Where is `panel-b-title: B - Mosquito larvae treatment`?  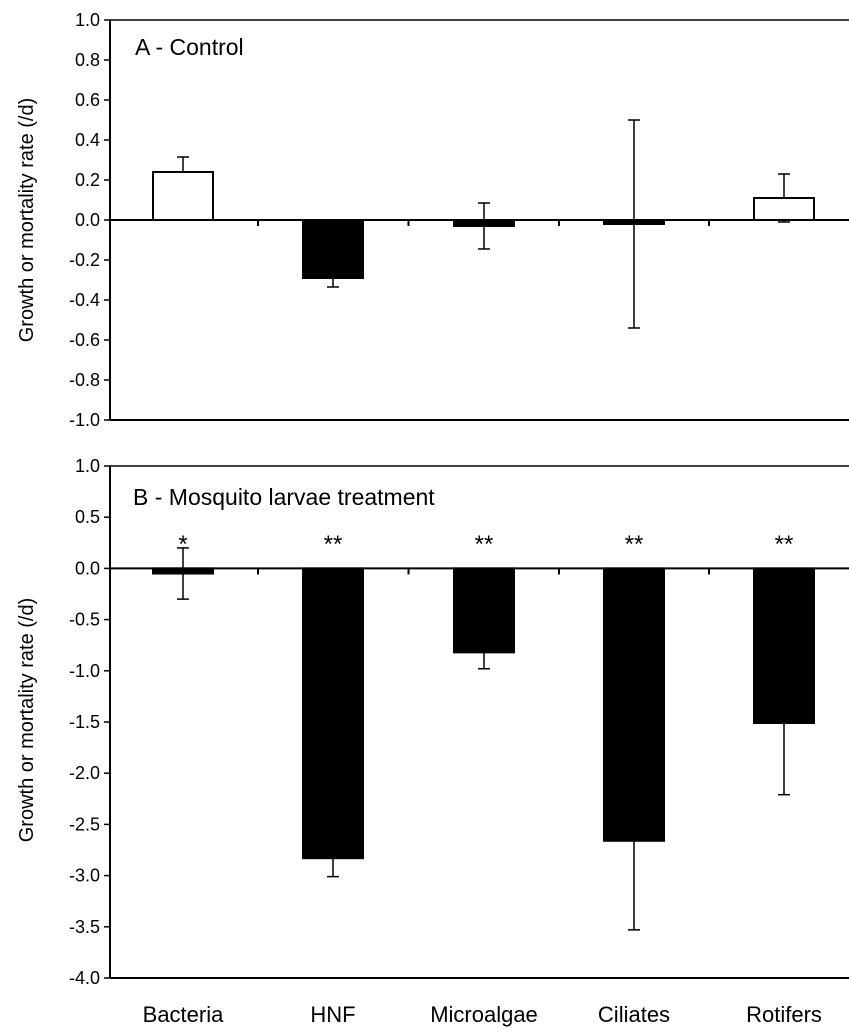 panel-b-title: B - Mosquito larvae treatment is located at coordinates (284, 497).